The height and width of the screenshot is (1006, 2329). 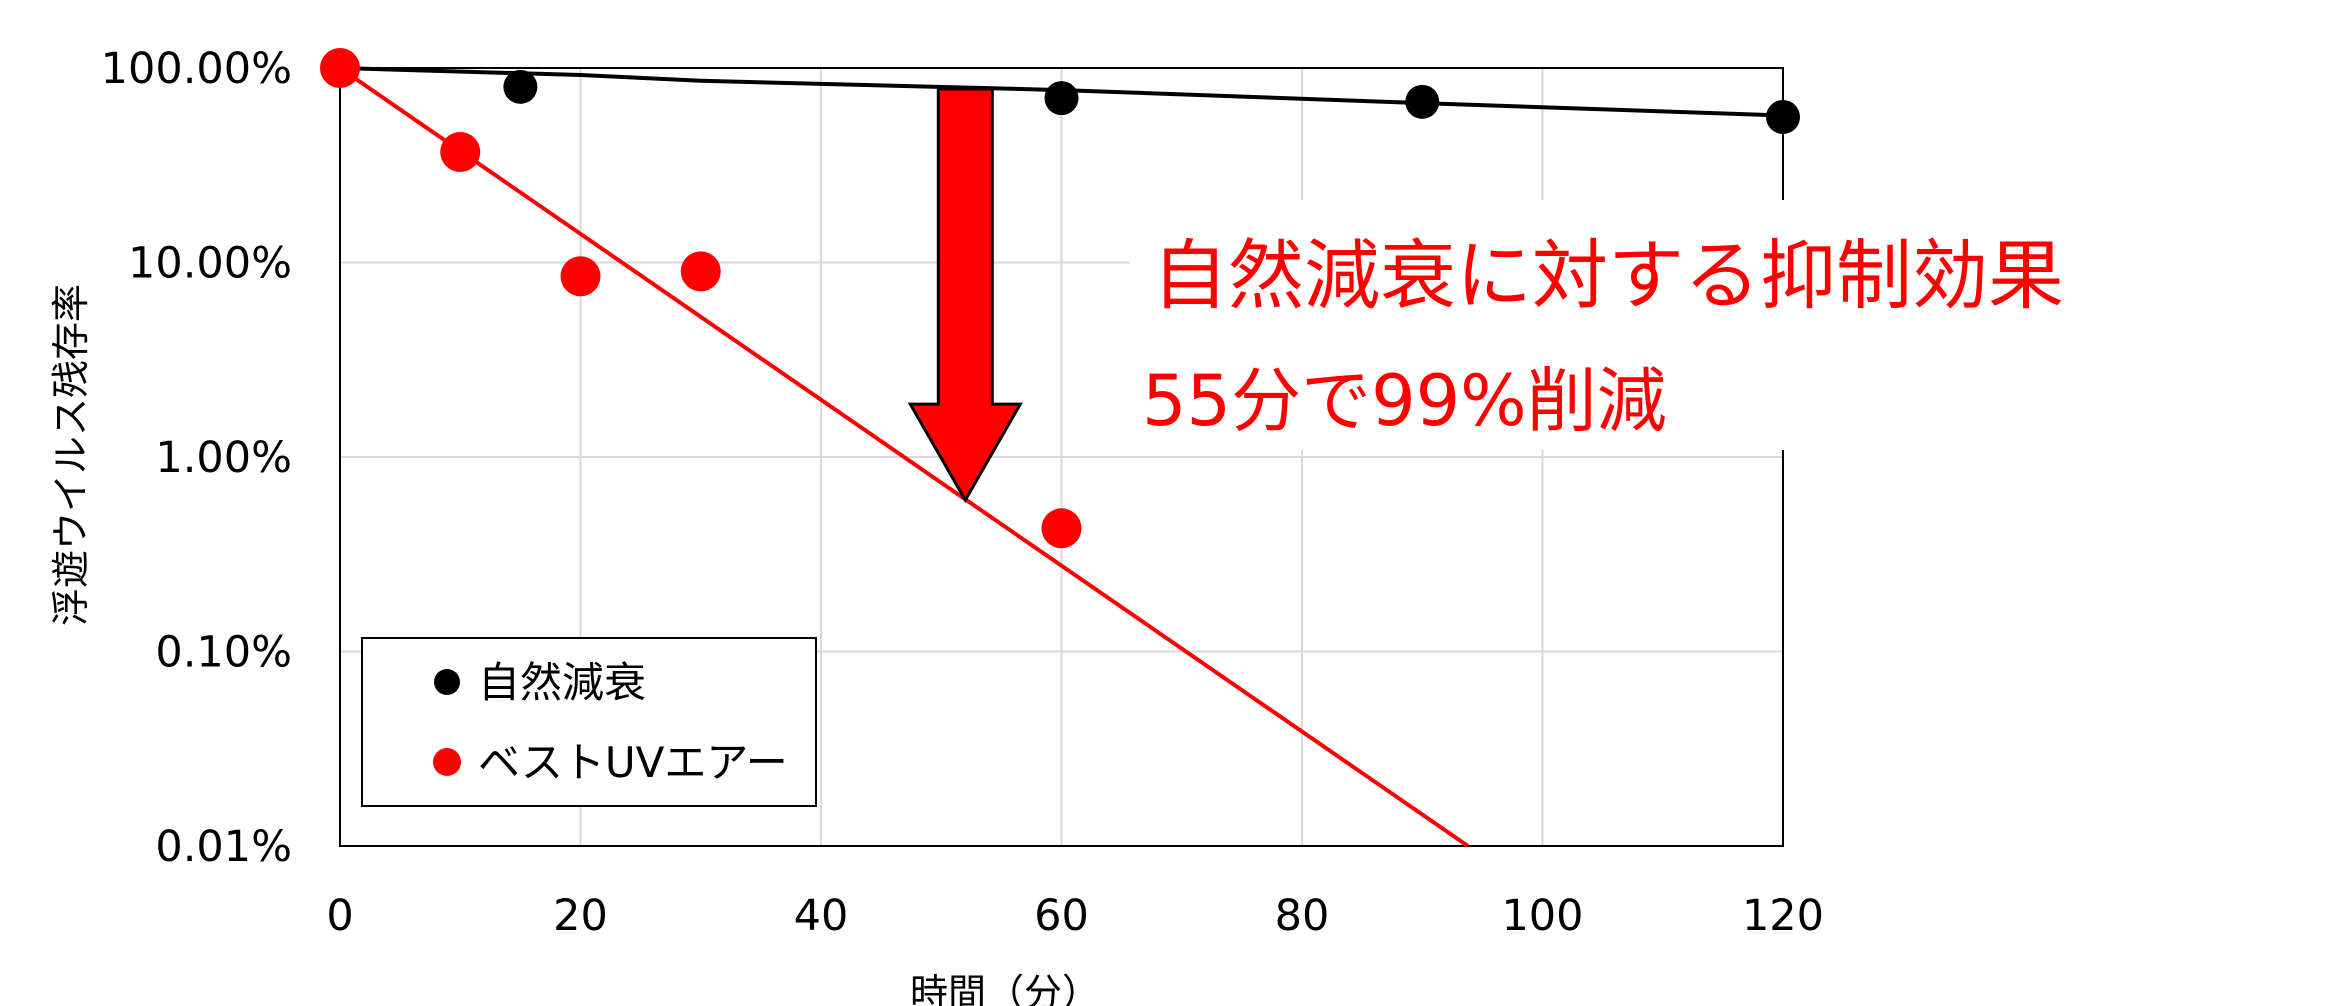 What do you see at coordinates (1710, 325) in the screenshot?
I see `annotation-background` at bounding box center [1710, 325].